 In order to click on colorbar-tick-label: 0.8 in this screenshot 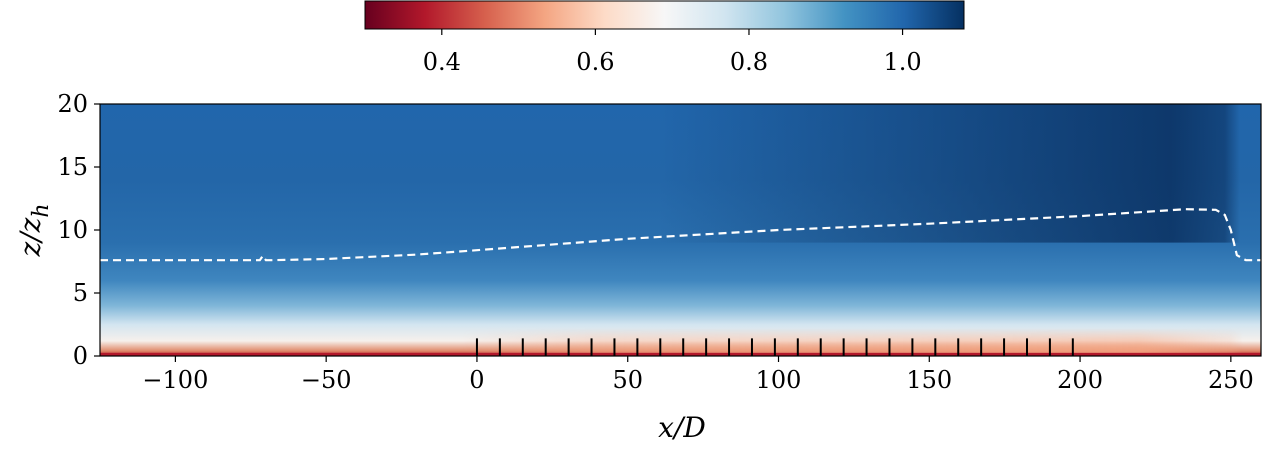, I will do `click(749, 62)`.